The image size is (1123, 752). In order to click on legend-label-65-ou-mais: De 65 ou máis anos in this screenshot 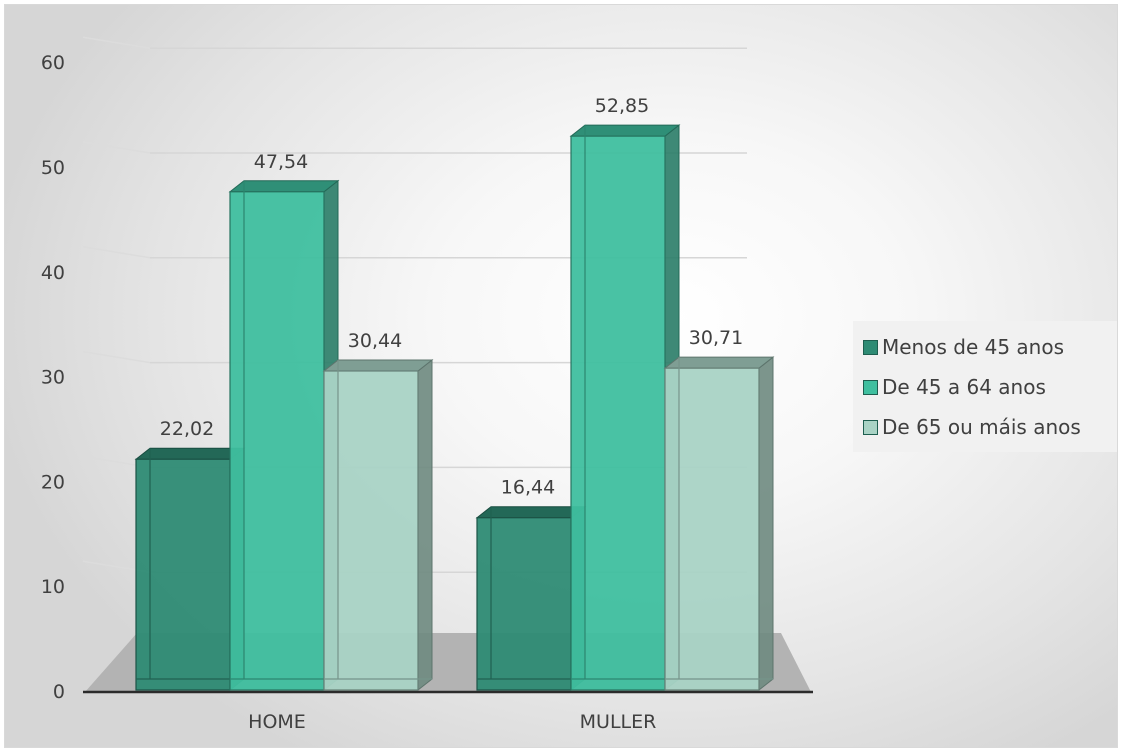, I will do `click(981, 427)`.